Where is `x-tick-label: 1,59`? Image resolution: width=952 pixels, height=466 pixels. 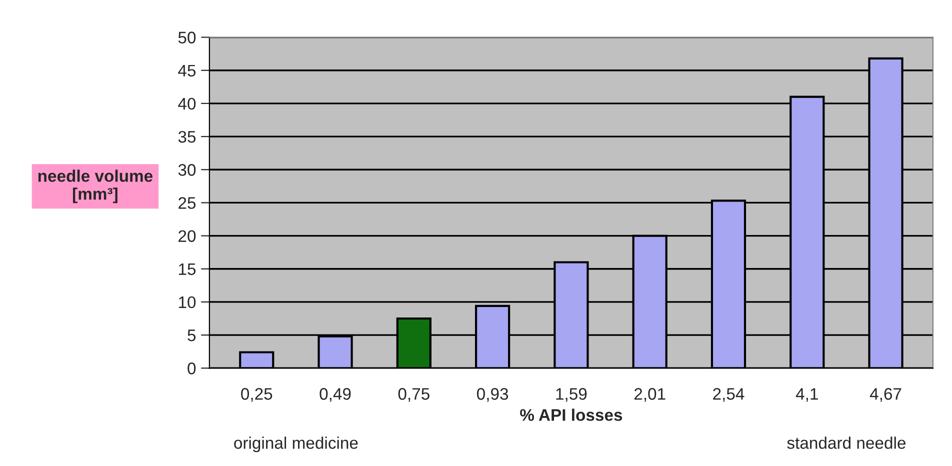 x-tick-label: 1,59 is located at coordinates (571, 395).